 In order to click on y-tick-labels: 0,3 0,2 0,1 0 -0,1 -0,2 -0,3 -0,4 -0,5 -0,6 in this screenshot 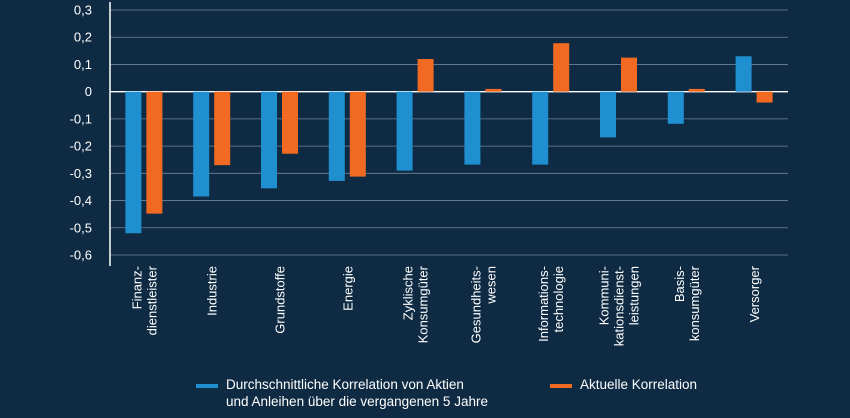, I will do `click(81, 133)`.